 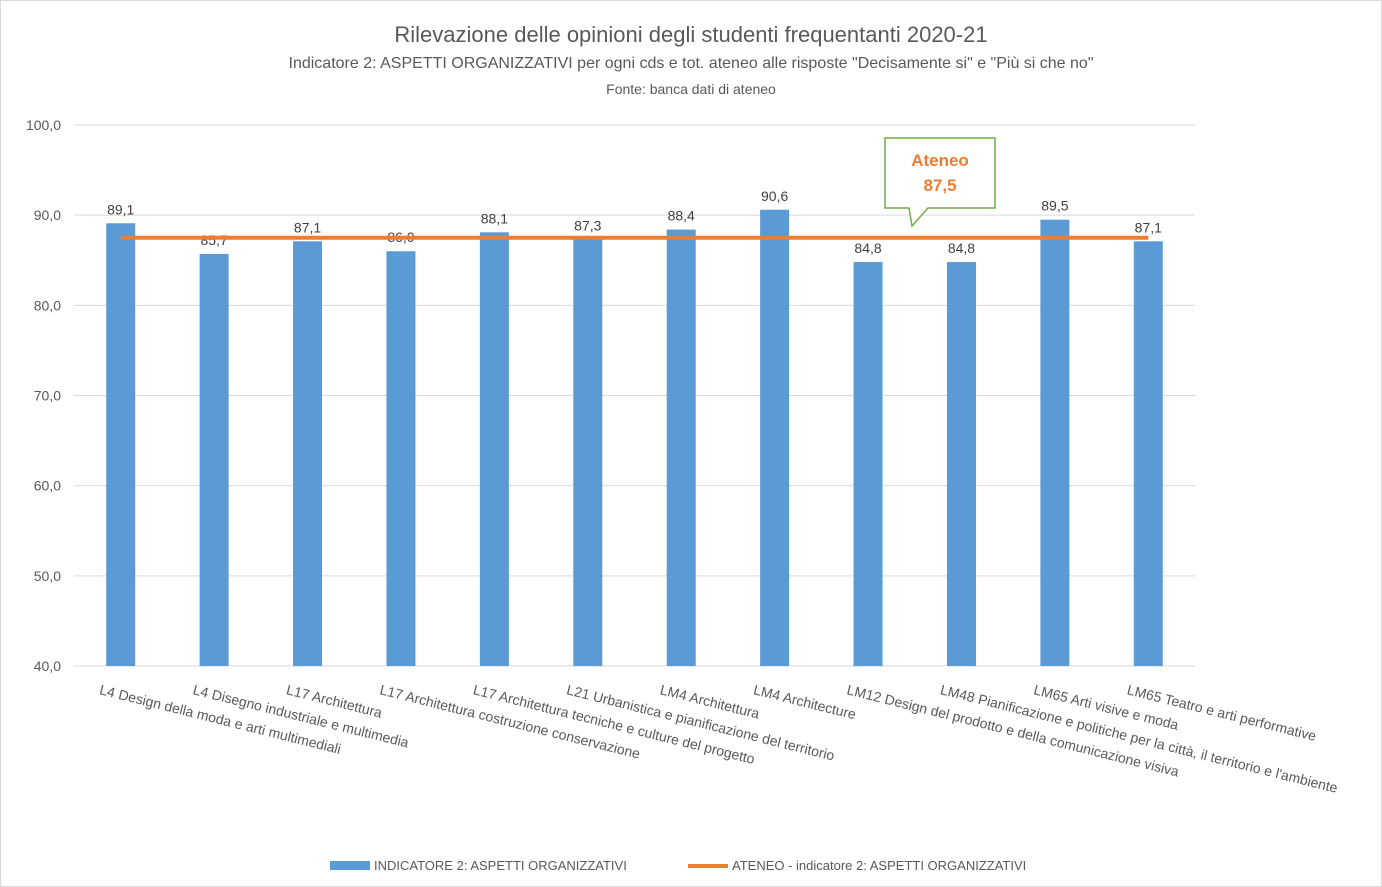 What do you see at coordinates (805, 701) in the screenshot?
I see `x-tick-label: LM4 Architecture` at bounding box center [805, 701].